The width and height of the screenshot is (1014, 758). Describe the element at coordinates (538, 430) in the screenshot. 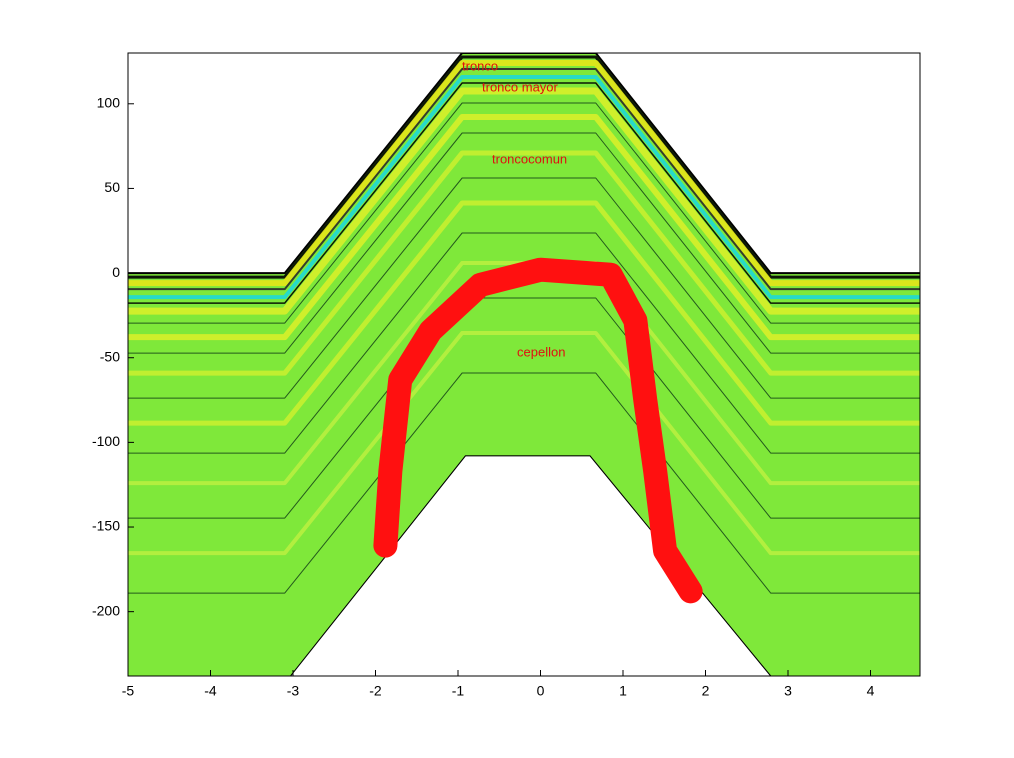

I see `drawn-curve` at that location.